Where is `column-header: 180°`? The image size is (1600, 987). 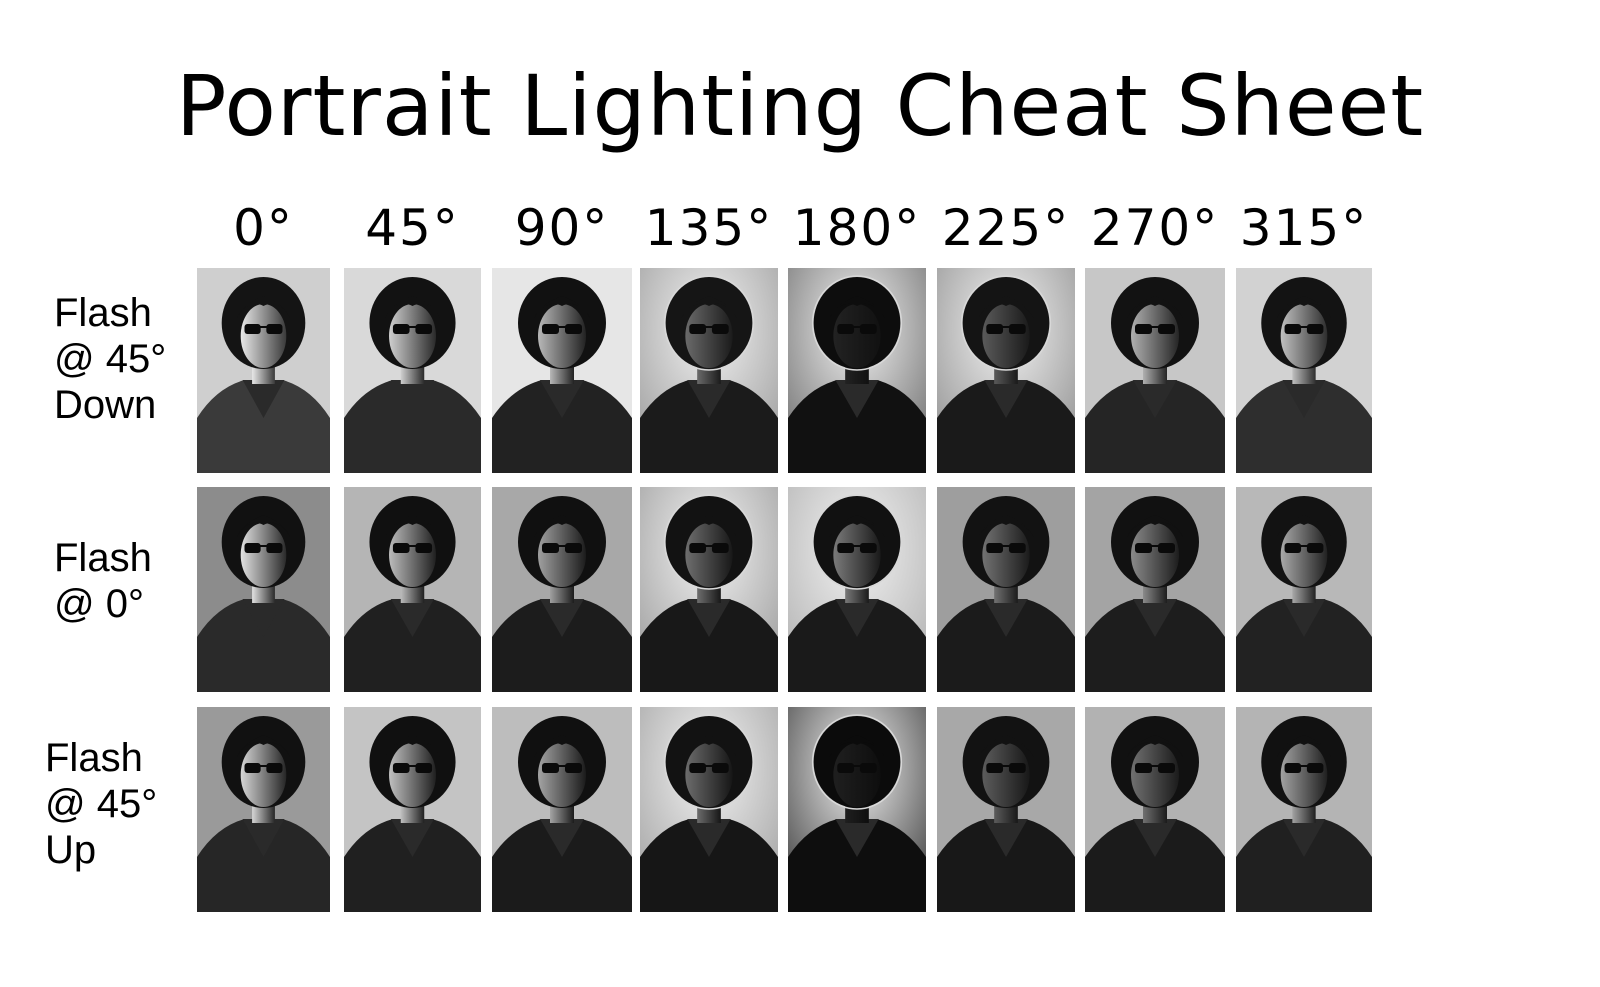 column-header: 180° is located at coordinates (857, 228).